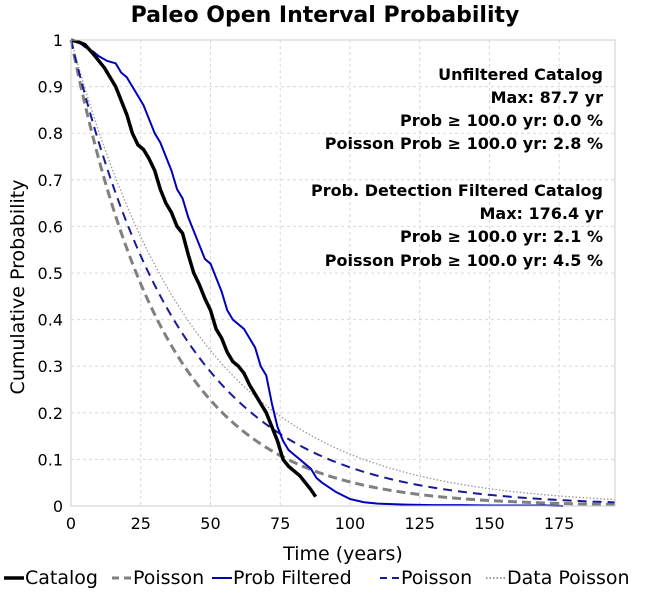 Image resolution: width=650 pixels, height=600 pixels. What do you see at coordinates (210, 523) in the screenshot?
I see `x-tick-label: 50` at bounding box center [210, 523].